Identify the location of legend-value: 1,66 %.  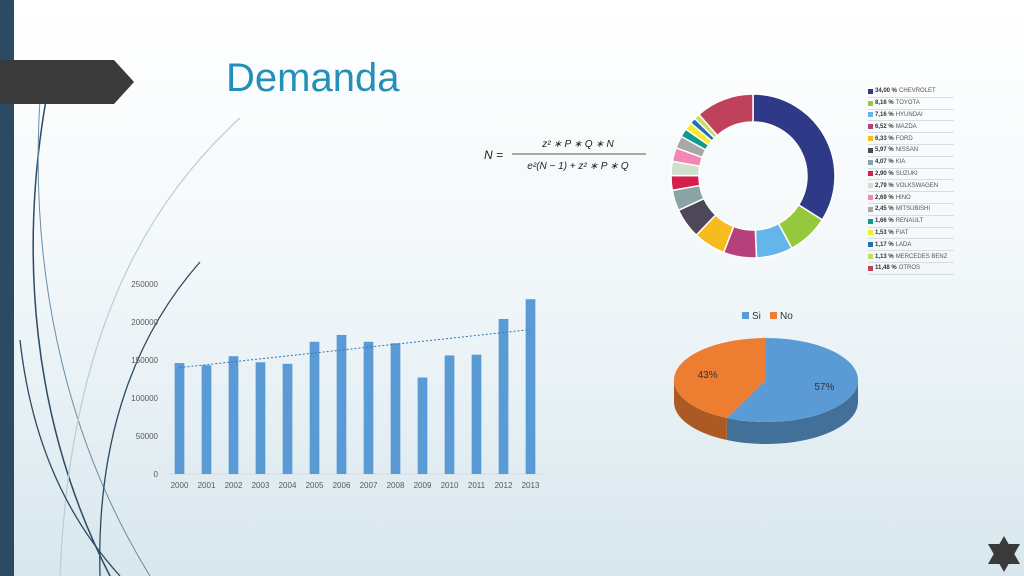
(884, 221).